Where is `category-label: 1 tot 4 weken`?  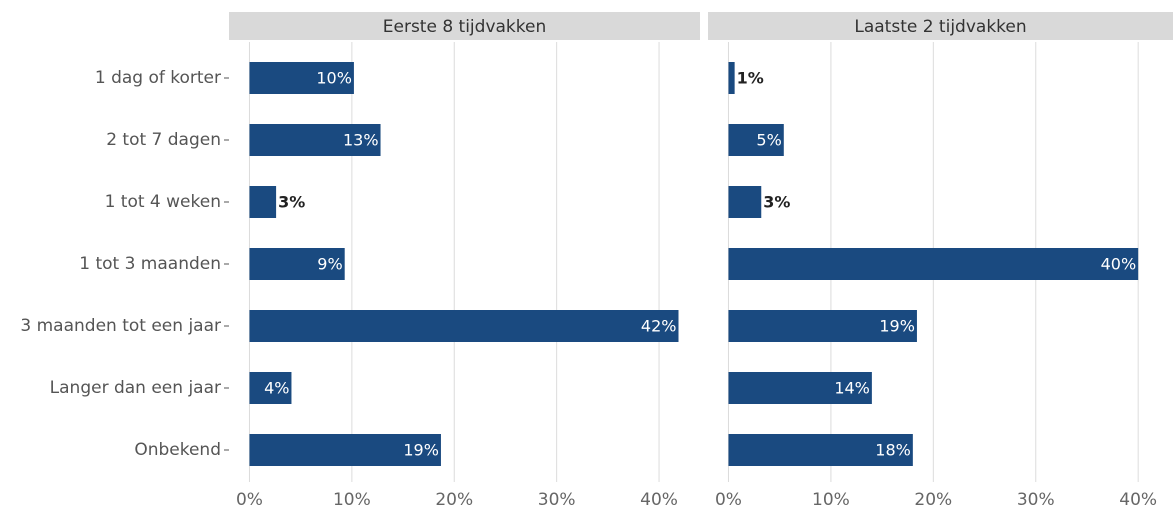
category-label: 1 tot 4 weken is located at coordinates (163, 202).